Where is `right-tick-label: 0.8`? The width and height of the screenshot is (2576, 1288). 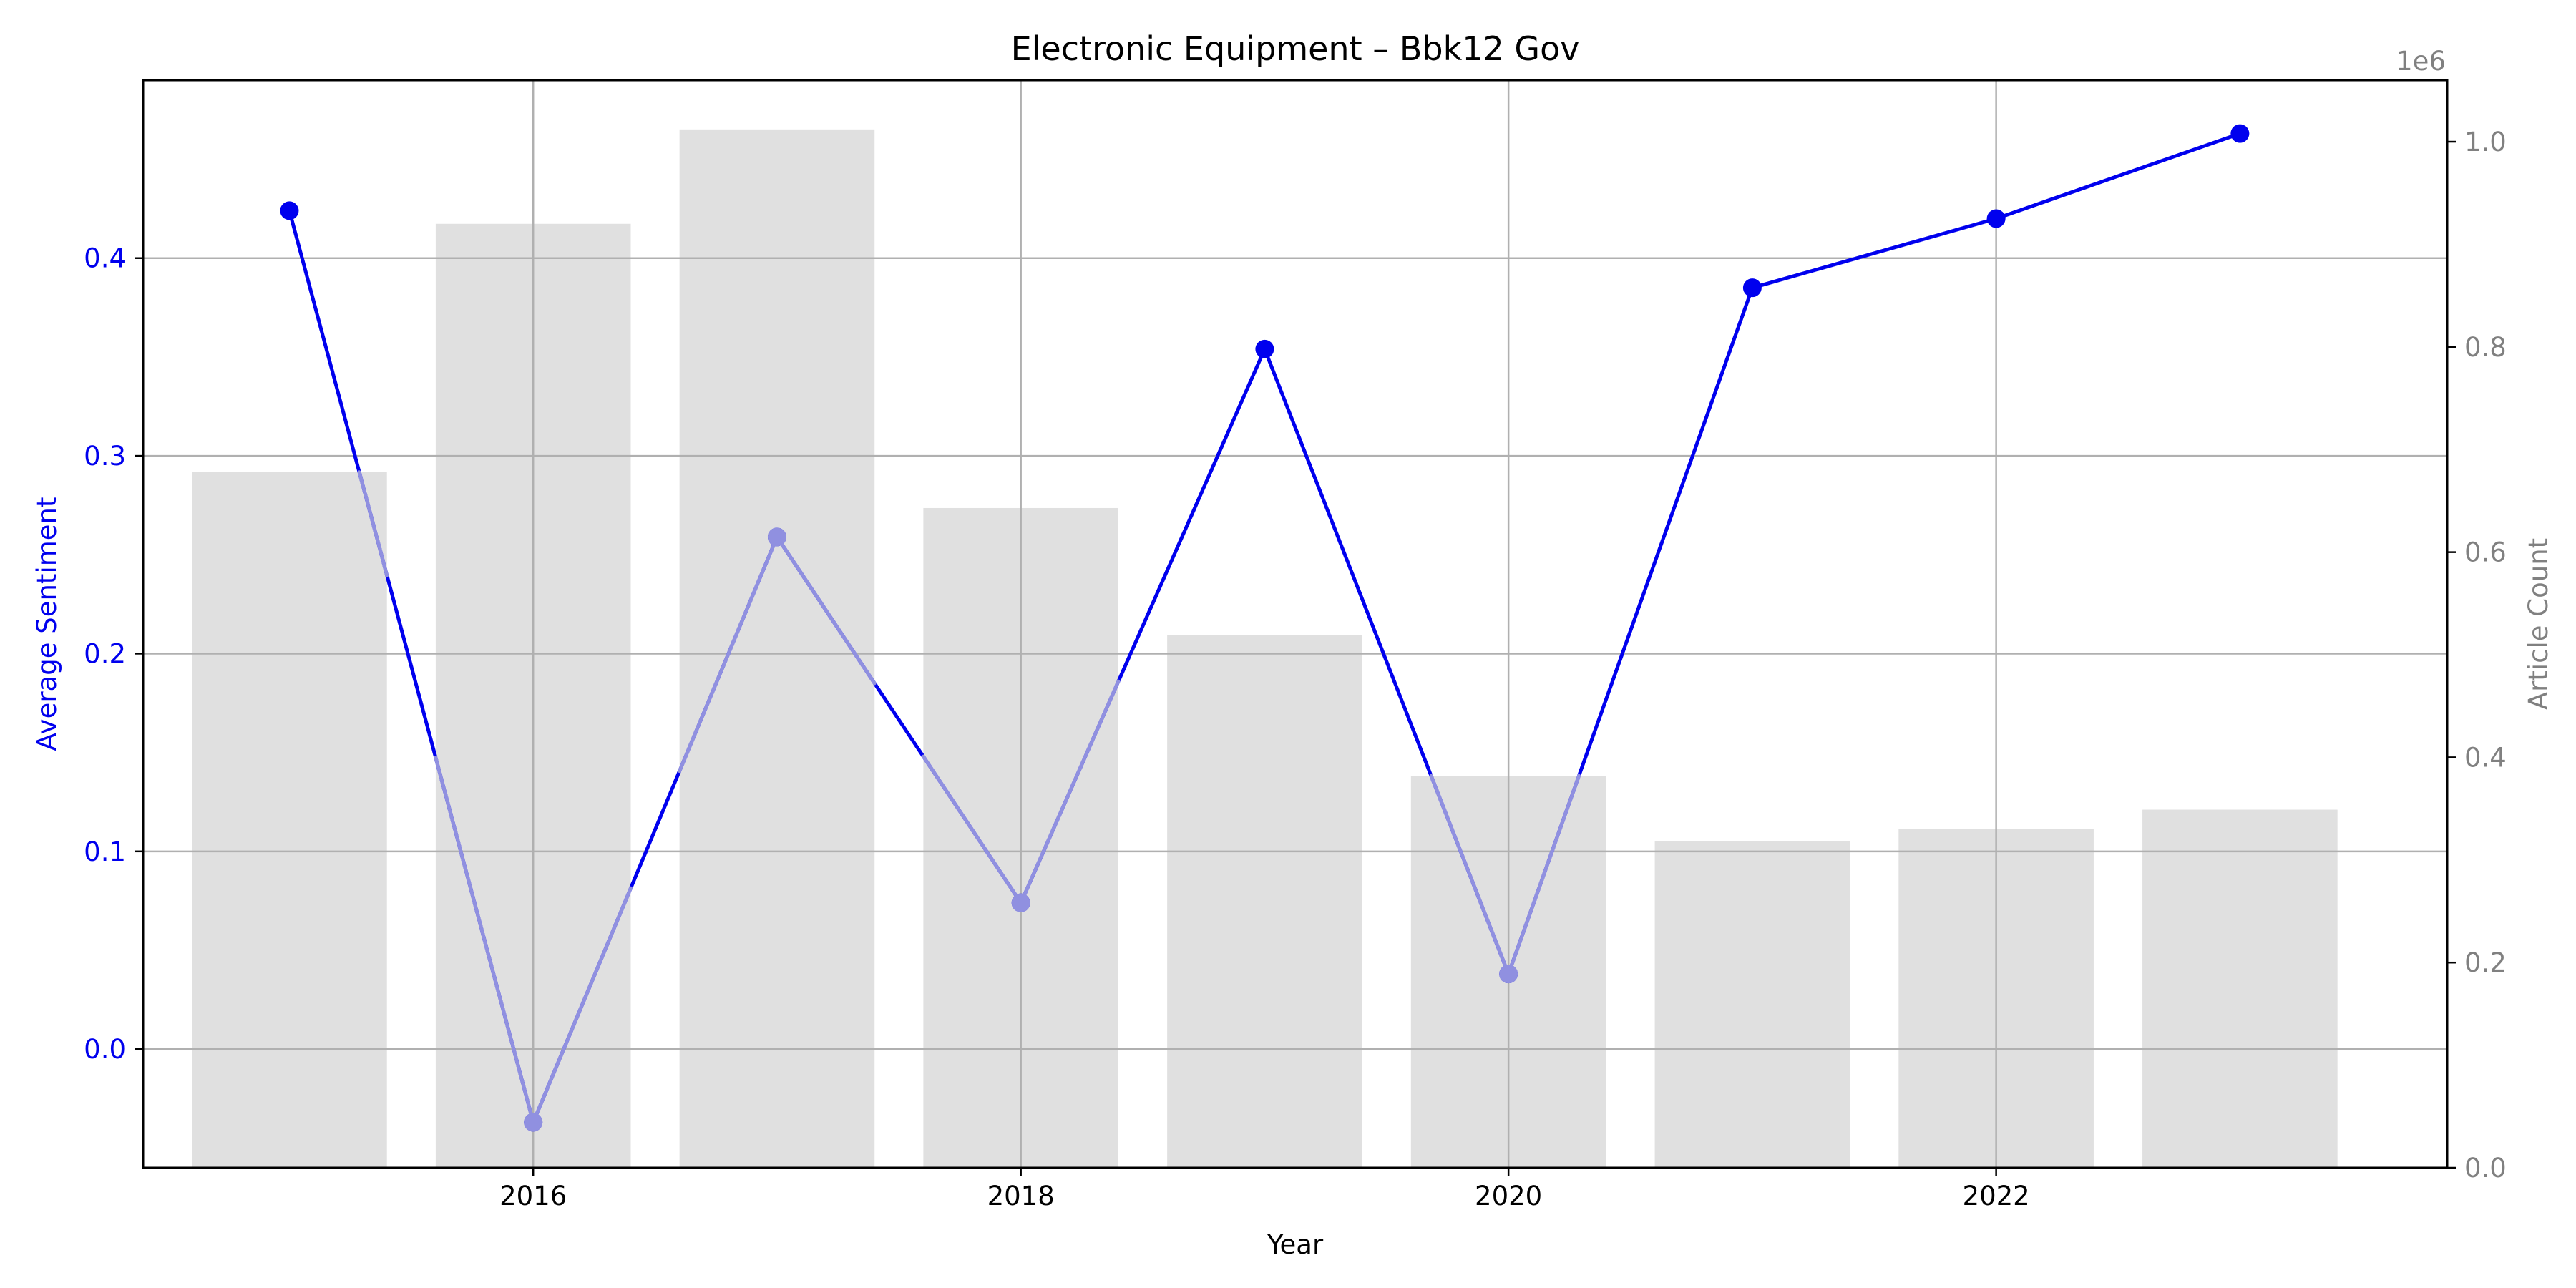
right-tick-label: 0.8 is located at coordinates (2485, 347).